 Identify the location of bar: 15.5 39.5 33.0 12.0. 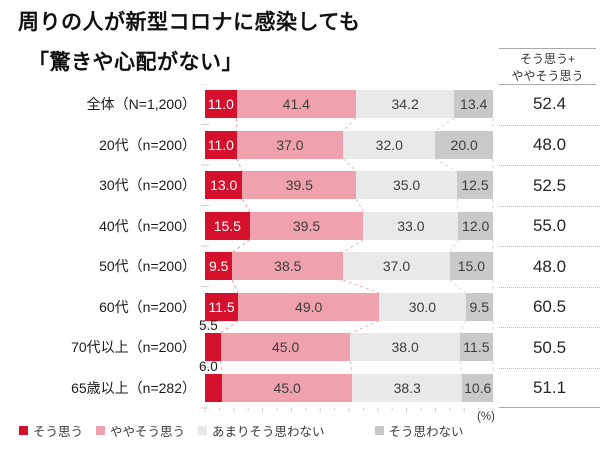
(349, 225).